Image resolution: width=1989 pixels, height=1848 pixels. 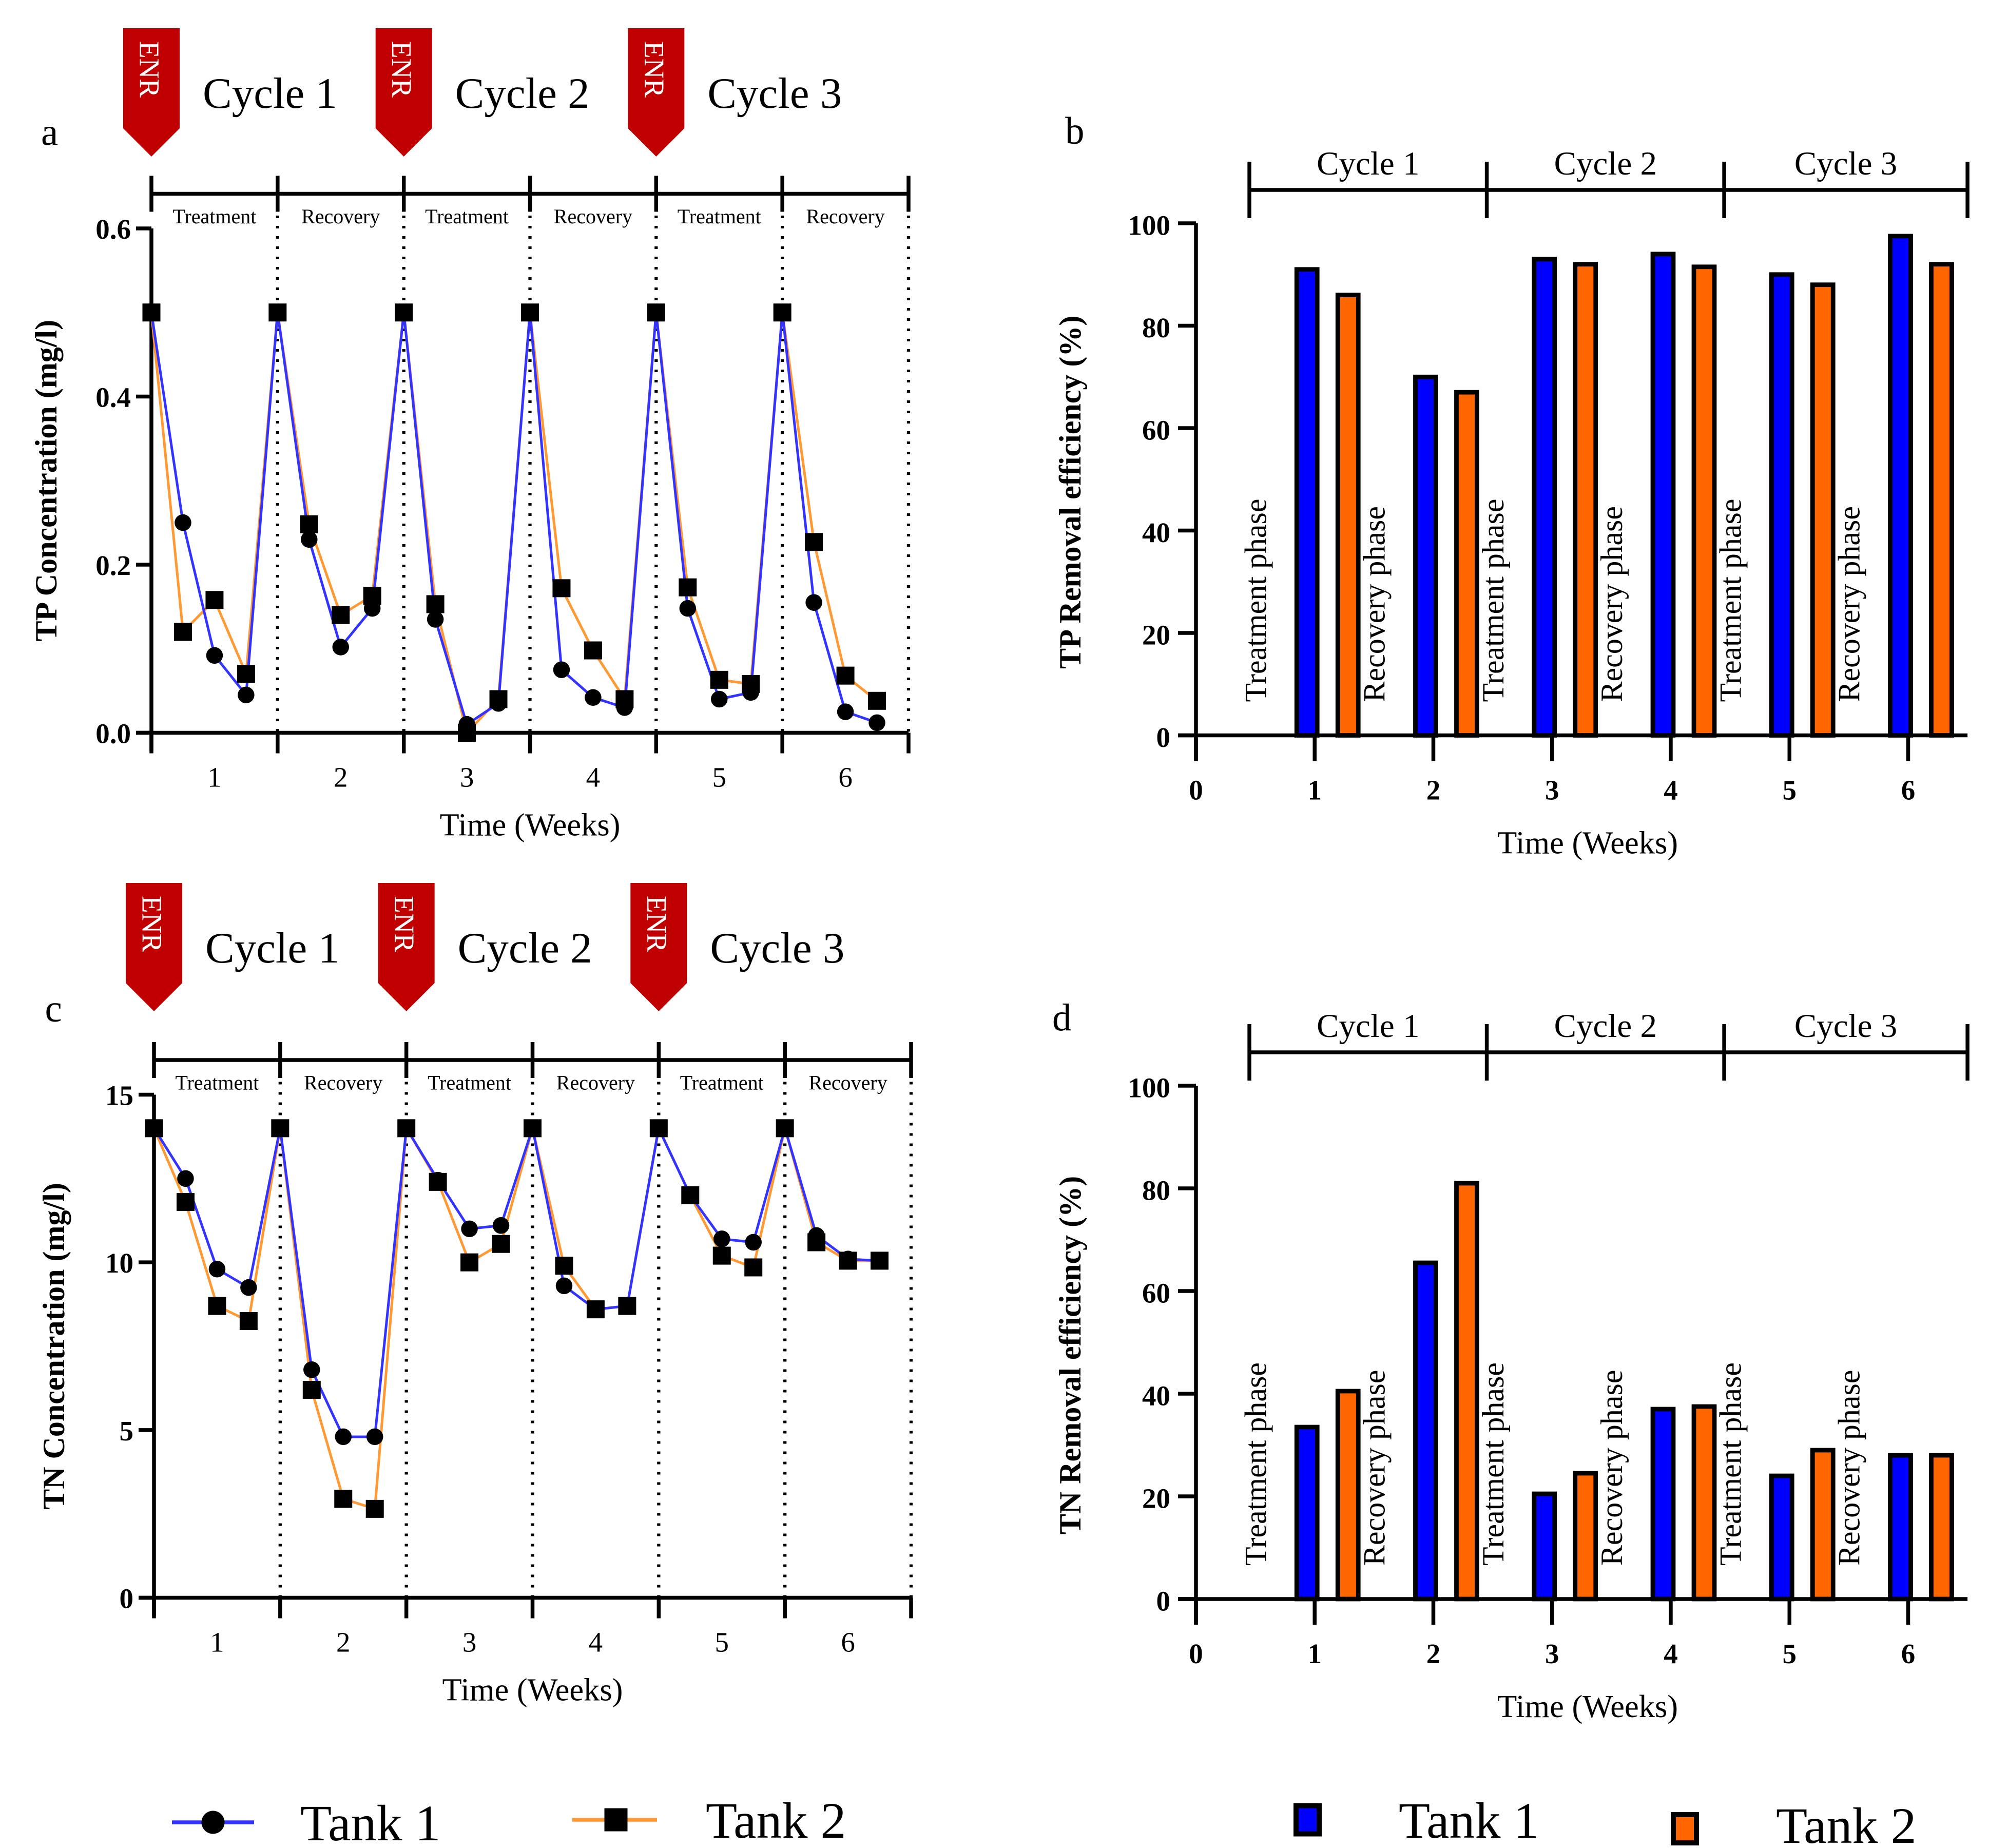 I want to click on y-tick-label: 0, so click(x=127, y=1598).